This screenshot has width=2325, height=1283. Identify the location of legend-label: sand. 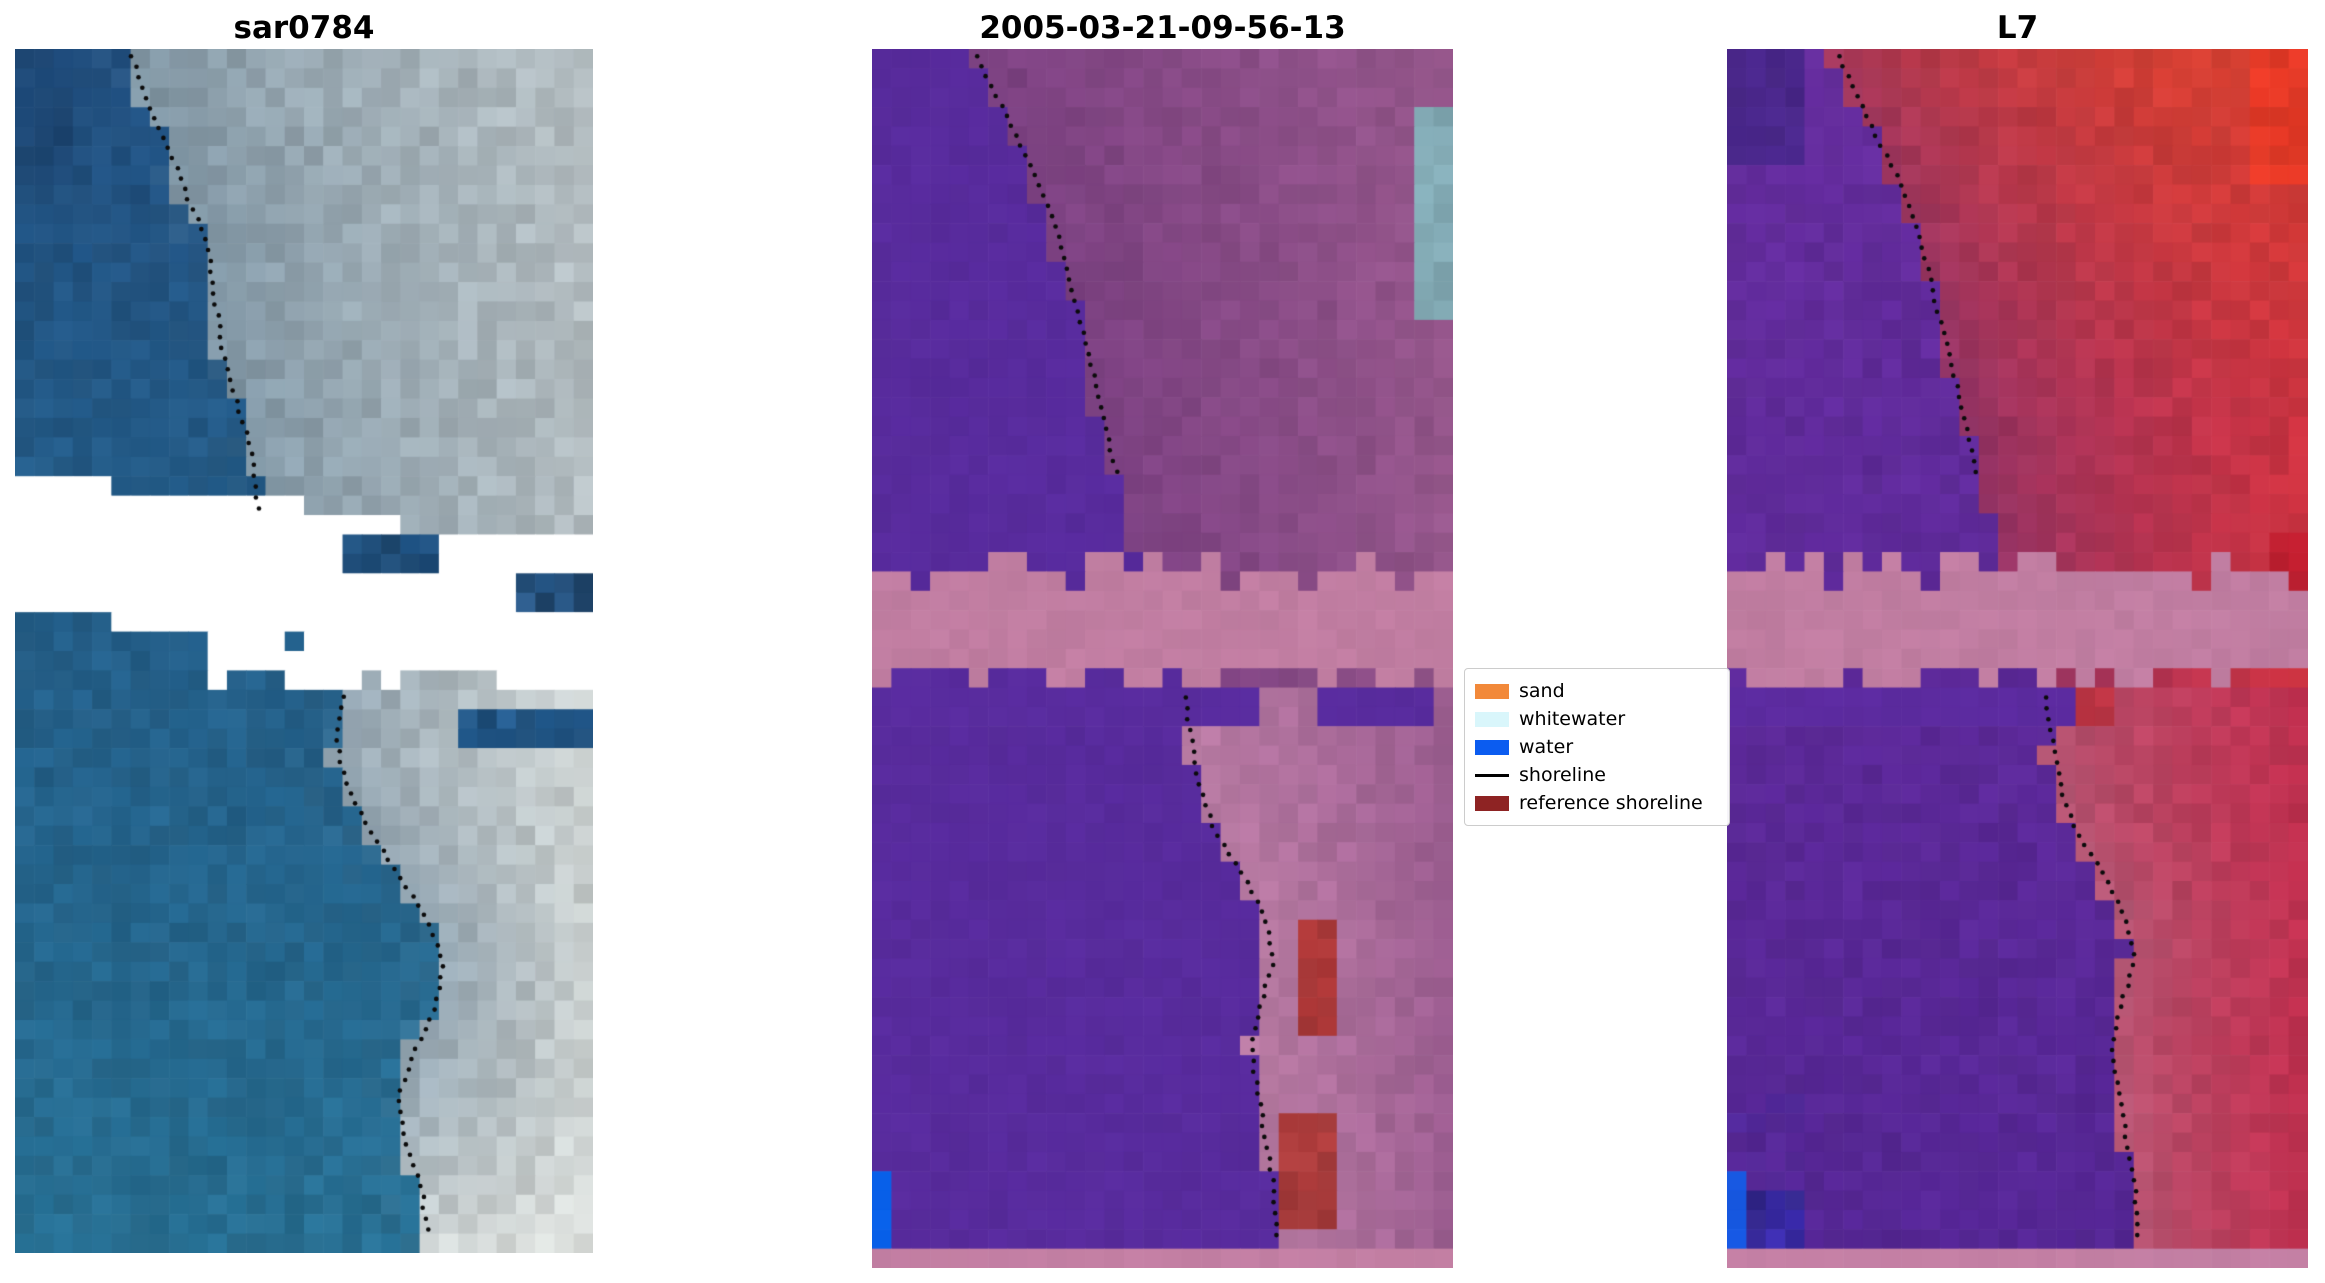
(1542, 691).